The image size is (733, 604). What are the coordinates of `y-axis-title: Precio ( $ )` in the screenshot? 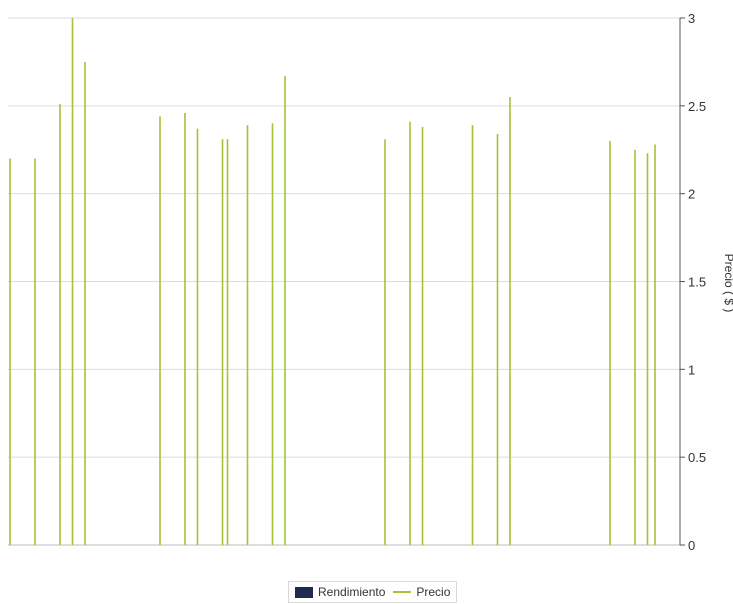 It's located at (727, 283).